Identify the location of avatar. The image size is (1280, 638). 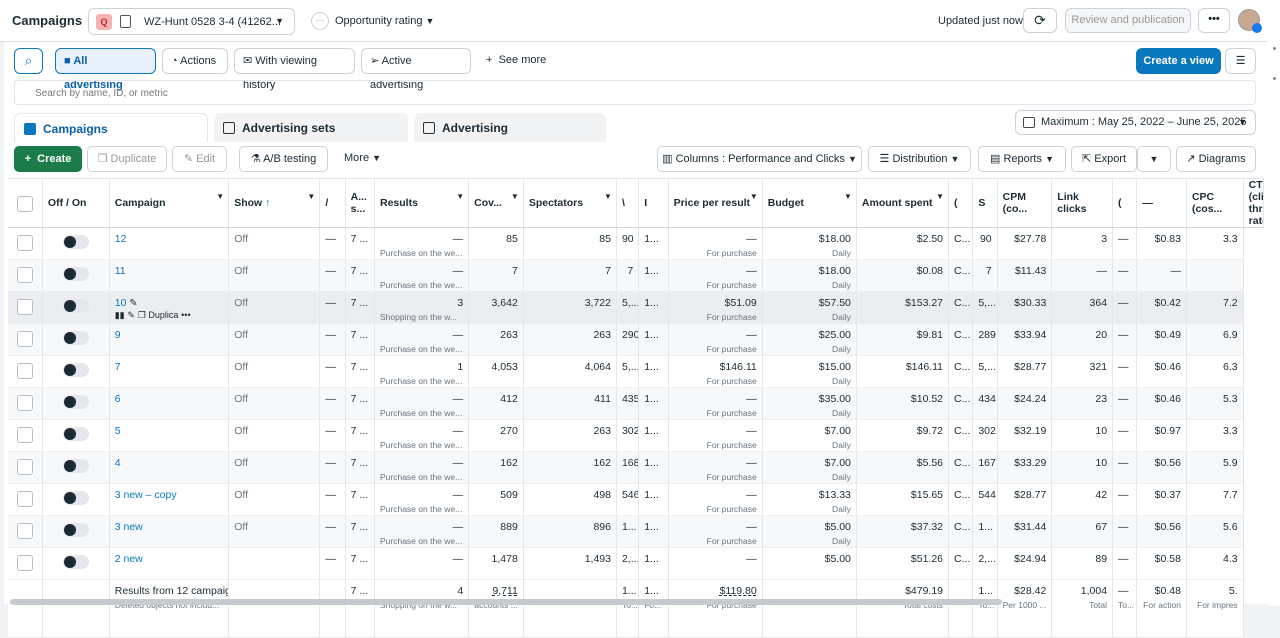
(1250, 21).